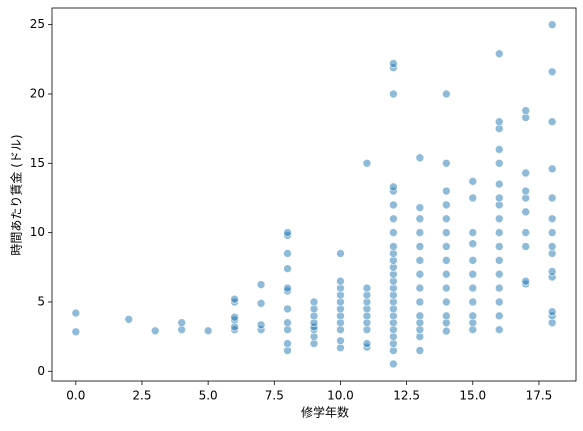  What do you see at coordinates (325, 412) in the screenshot?
I see `x-axis-label: 修学年数` at bounding box center [325, 412].